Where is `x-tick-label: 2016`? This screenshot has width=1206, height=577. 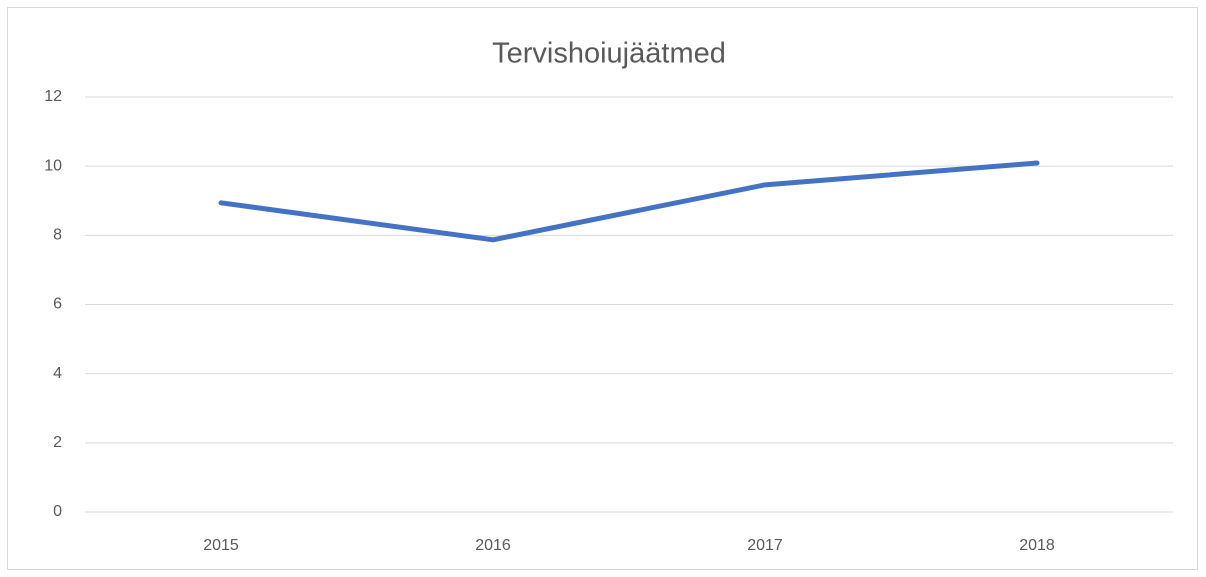 x-tick-label: 2016 is located at coordinates (493, 545).